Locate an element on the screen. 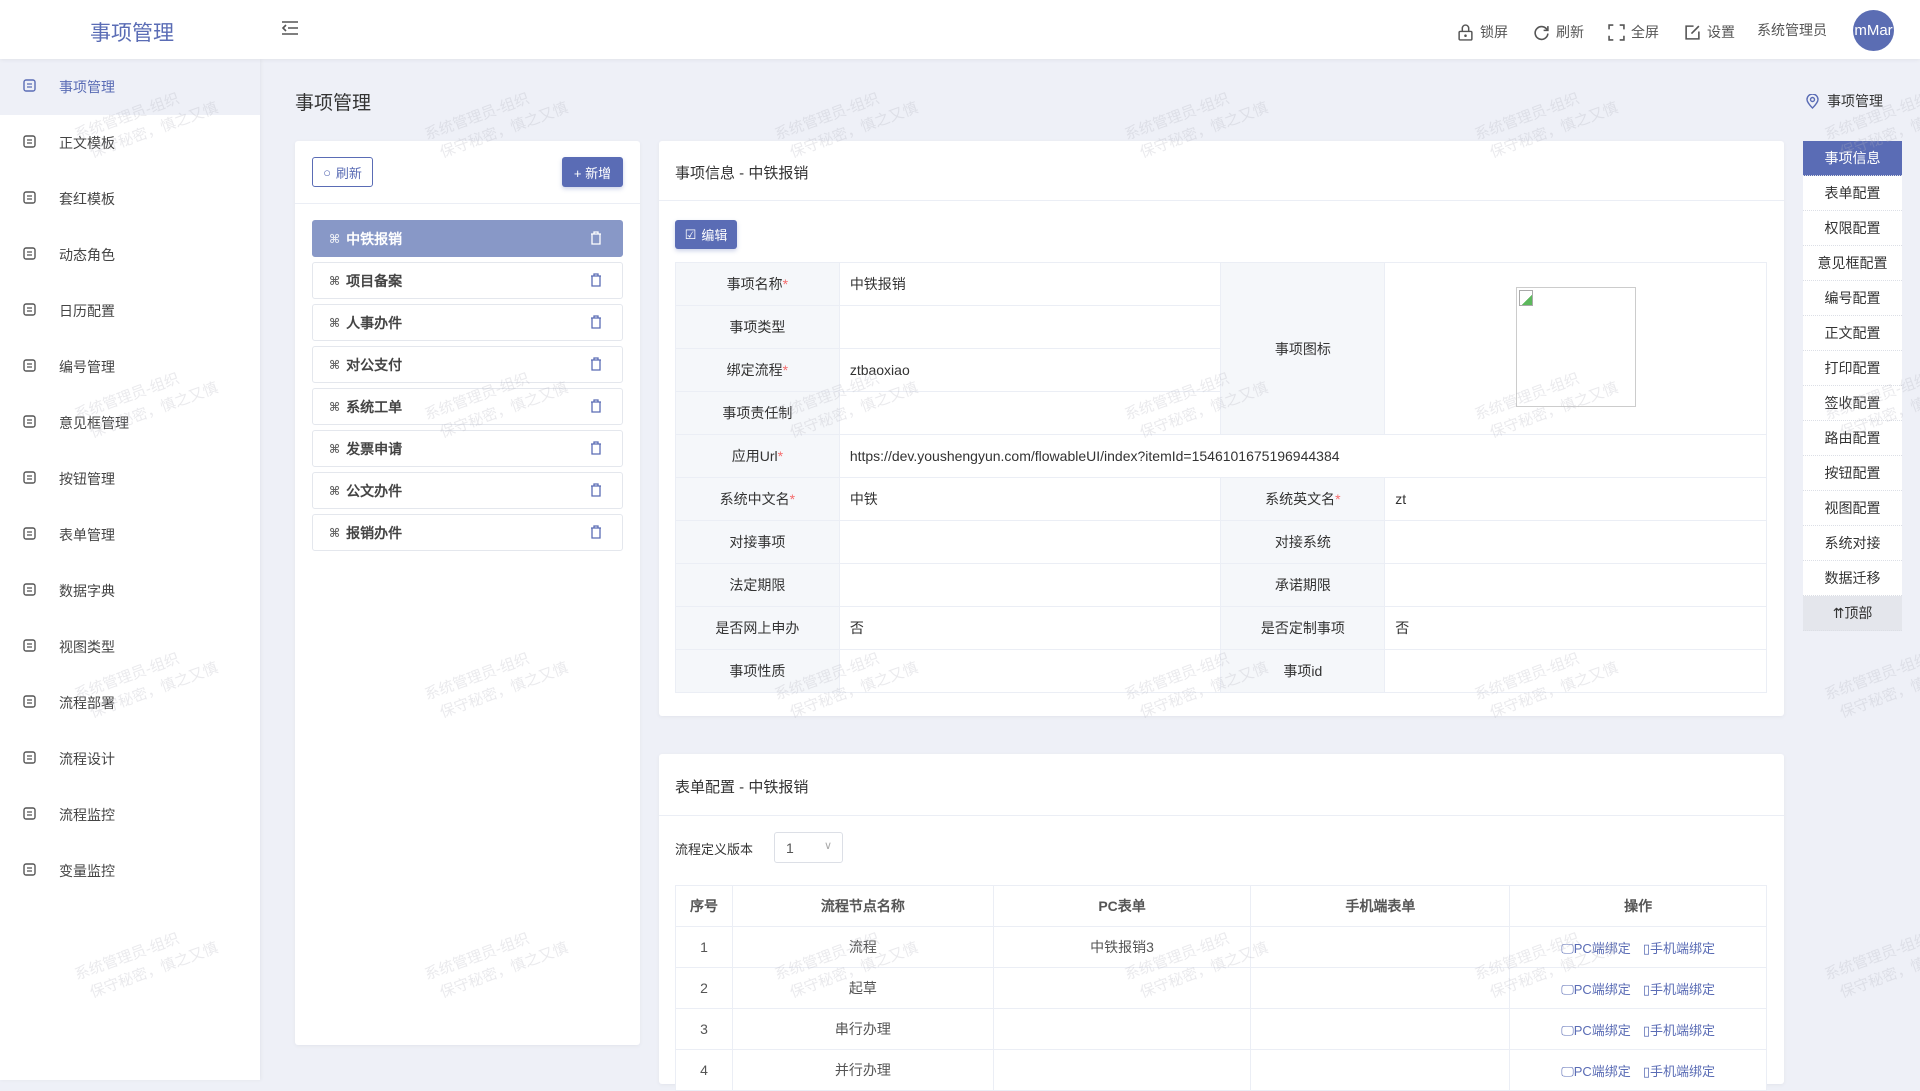 Image resolution: width=1920 pixels, height=1091 pixels. version-select: 1 ∨ is located at coordinates (808, 847).